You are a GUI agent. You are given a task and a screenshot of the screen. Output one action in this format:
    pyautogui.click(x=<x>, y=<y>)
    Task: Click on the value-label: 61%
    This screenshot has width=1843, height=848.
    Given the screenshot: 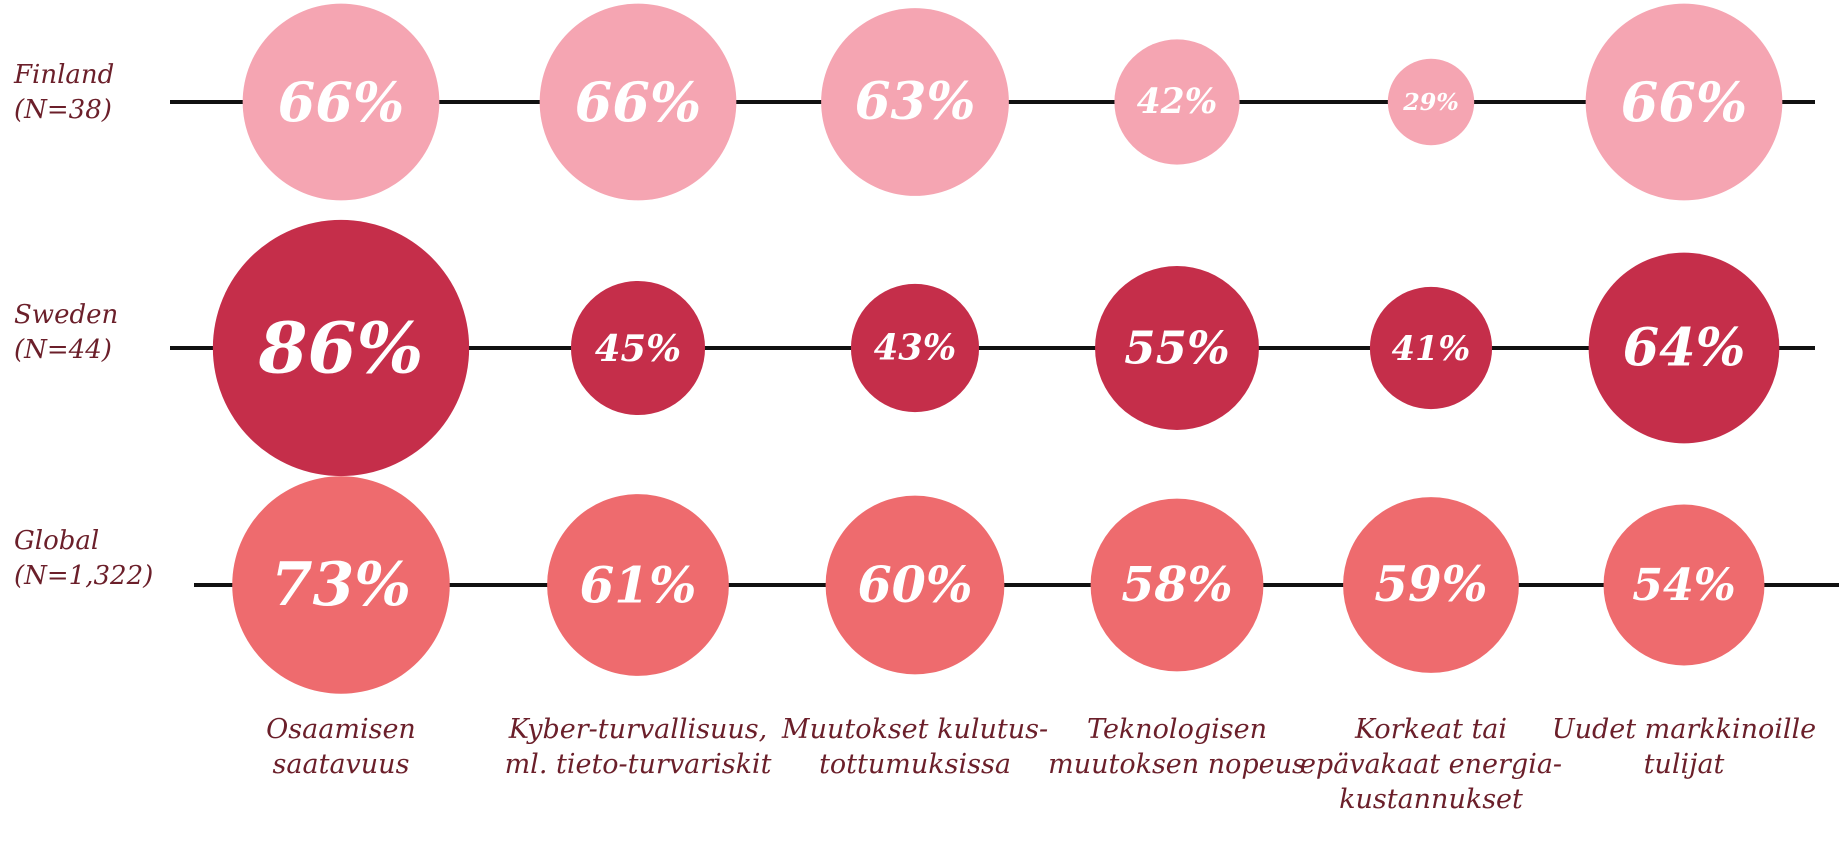 What is the action you would take?
    pyautogui.click(x=637, y=585)
    